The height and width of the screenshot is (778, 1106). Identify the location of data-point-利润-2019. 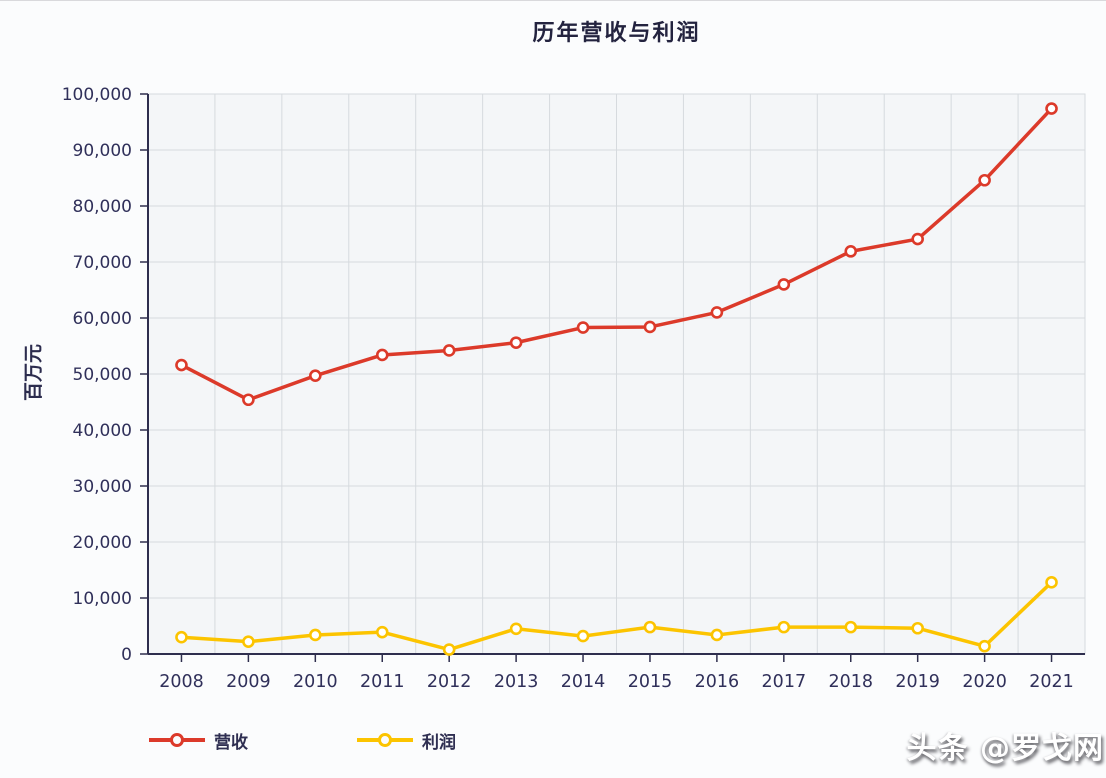
(917, 628).